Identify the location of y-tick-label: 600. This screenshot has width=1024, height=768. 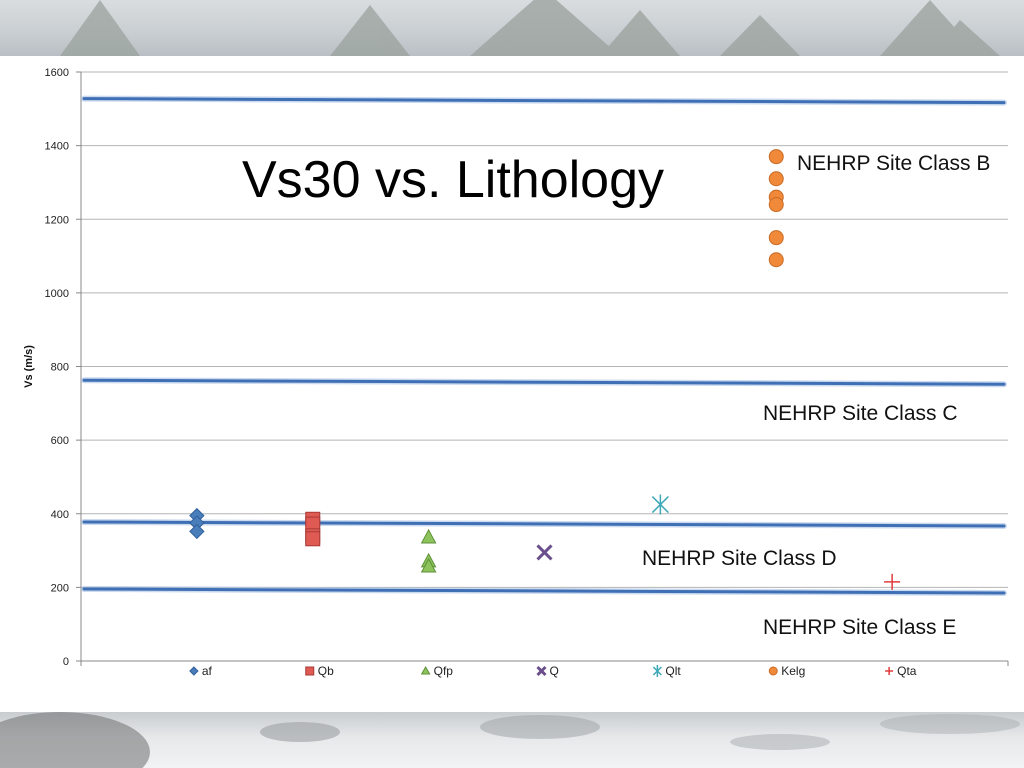
(60, 441).